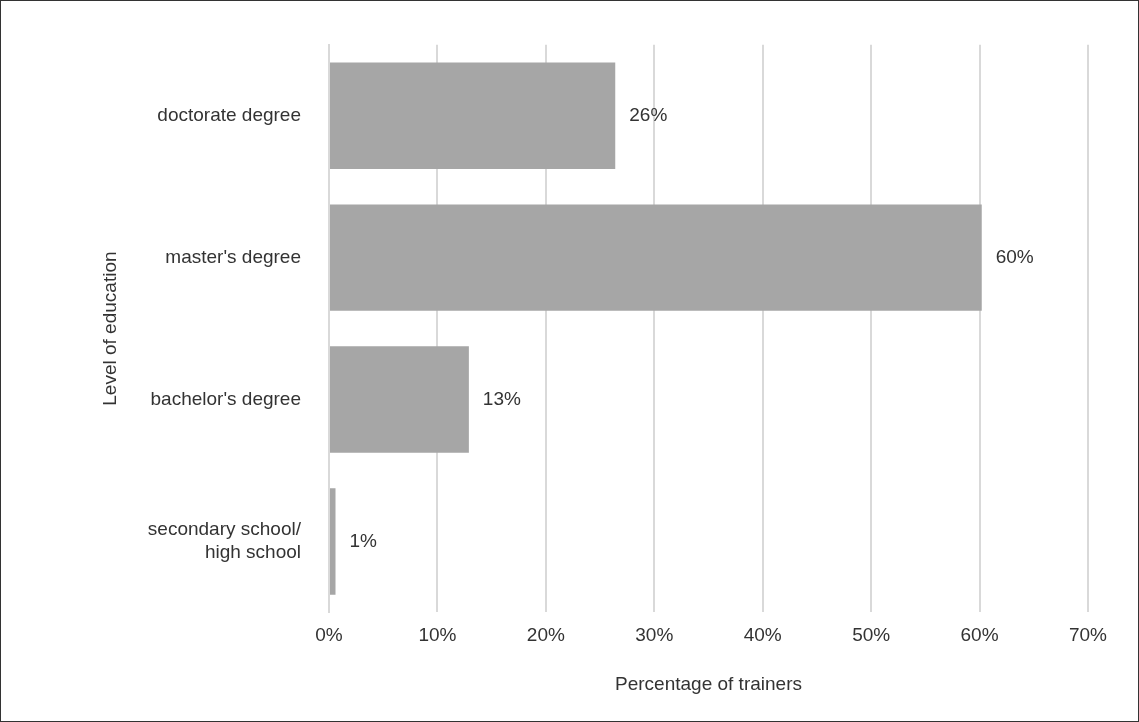 This screenshot has height=722, width=1139. What do you see at coordinates (229, 114) in the screenshot?
I see `y-tick-label: doctorate degree` at bounding box center [229, 114].